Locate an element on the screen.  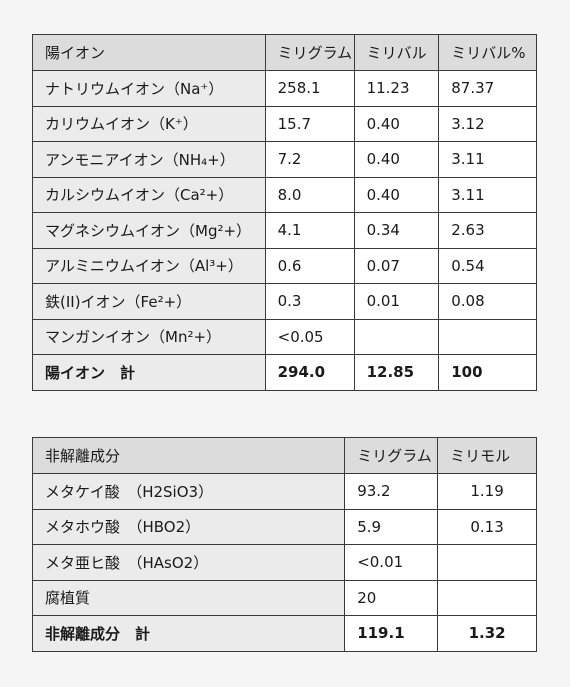
cation-total-row: 陽イオン 計 294.0 12.85 100 is located at coordinates (284, 372).